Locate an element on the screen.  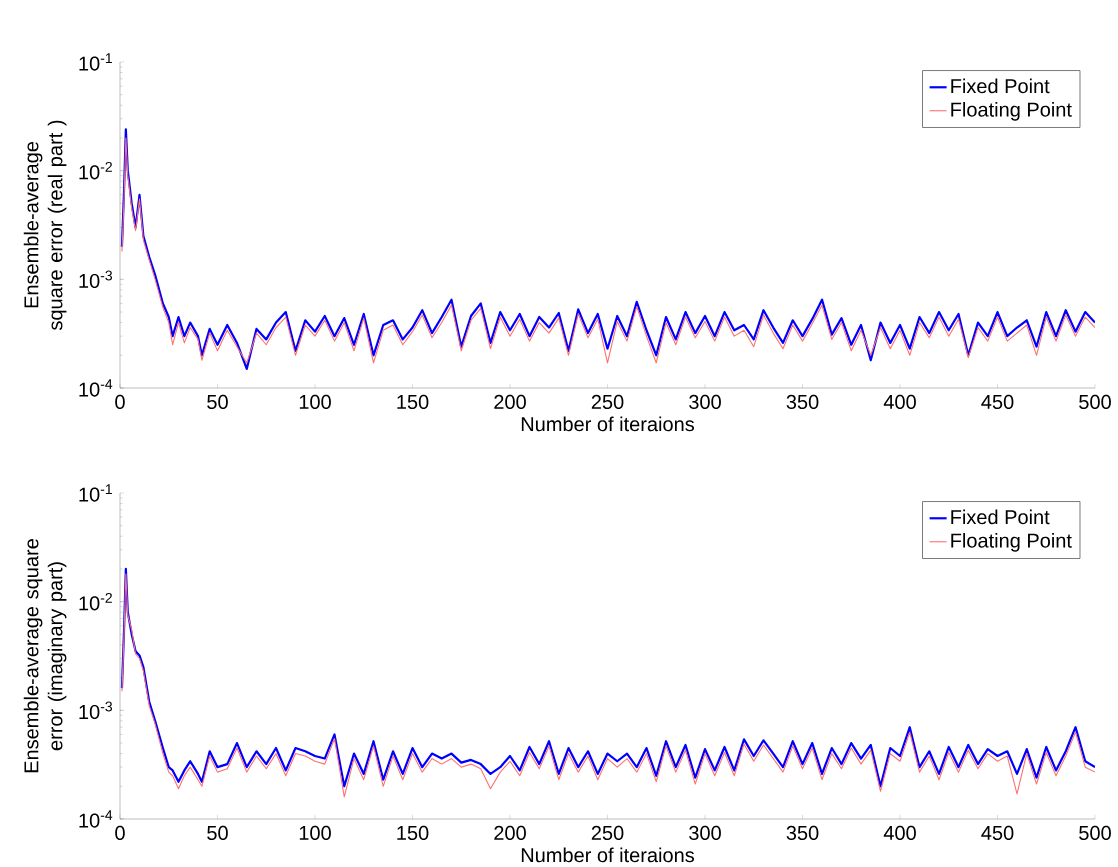
y-axis-title: Ensemble-average square error (imaginary part) is located at coordinates (45, 656).